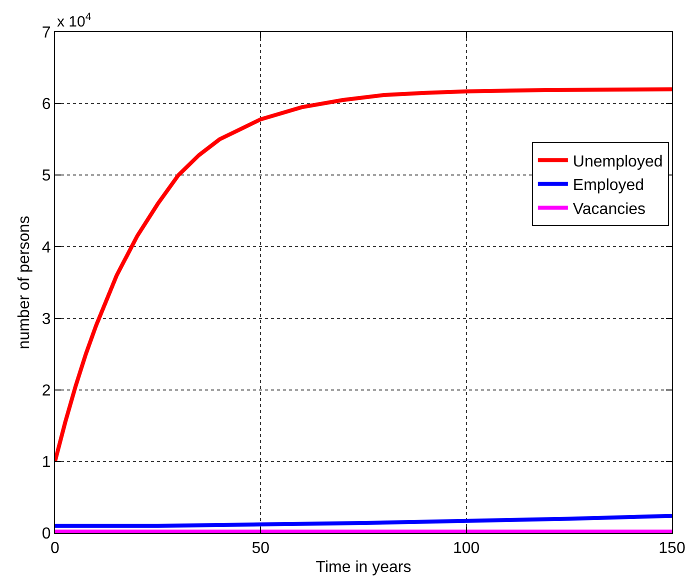 The width and height of the screenshot is (697, 584). Describe the element at coordinates (363, 521) in the screenshot. I see `line-series` at that location.